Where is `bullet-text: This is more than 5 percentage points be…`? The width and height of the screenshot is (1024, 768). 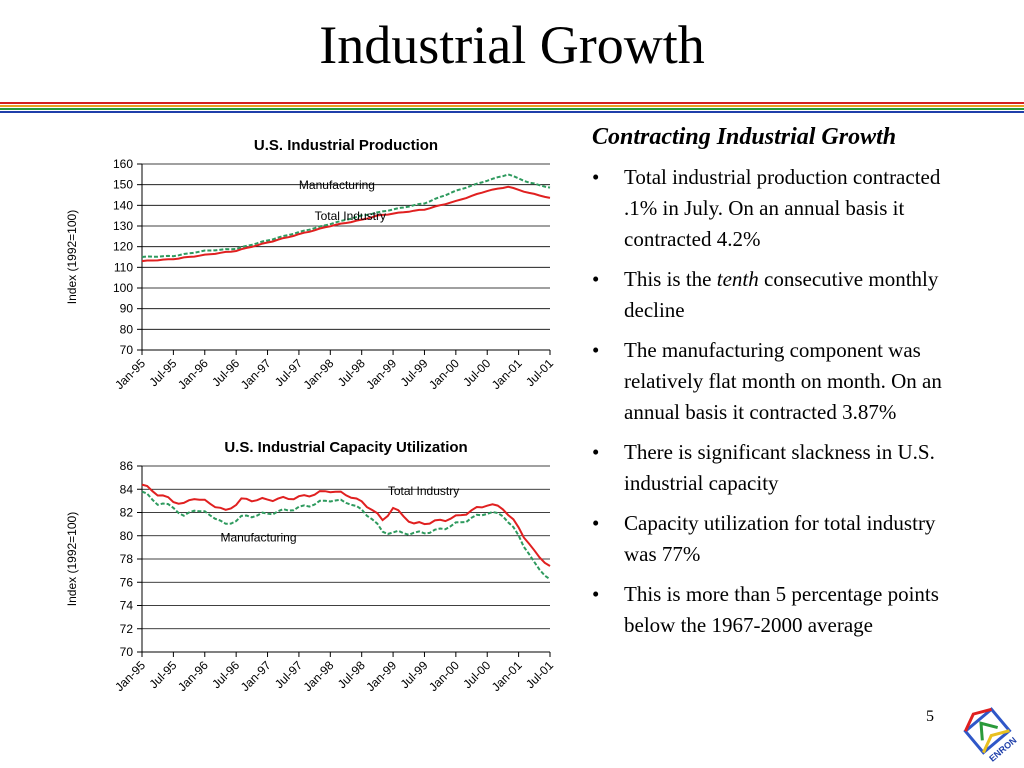 bullet-text: This is more than 5 percentage points be… is located at coordinates (781, 609).